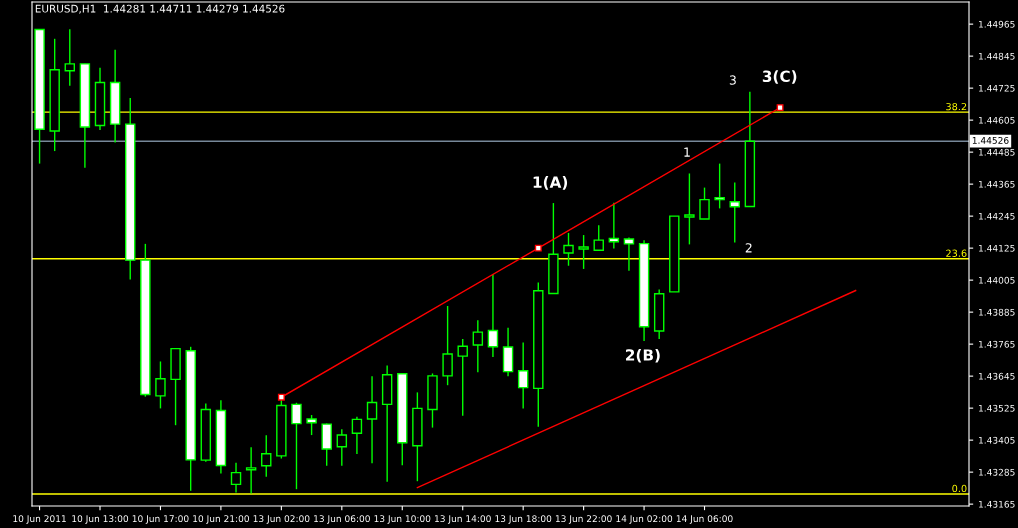  Describe the element at coordinates (463, 519) in the screenshot. I see `x-tick-label: 13 Jun 14:00` at that location.